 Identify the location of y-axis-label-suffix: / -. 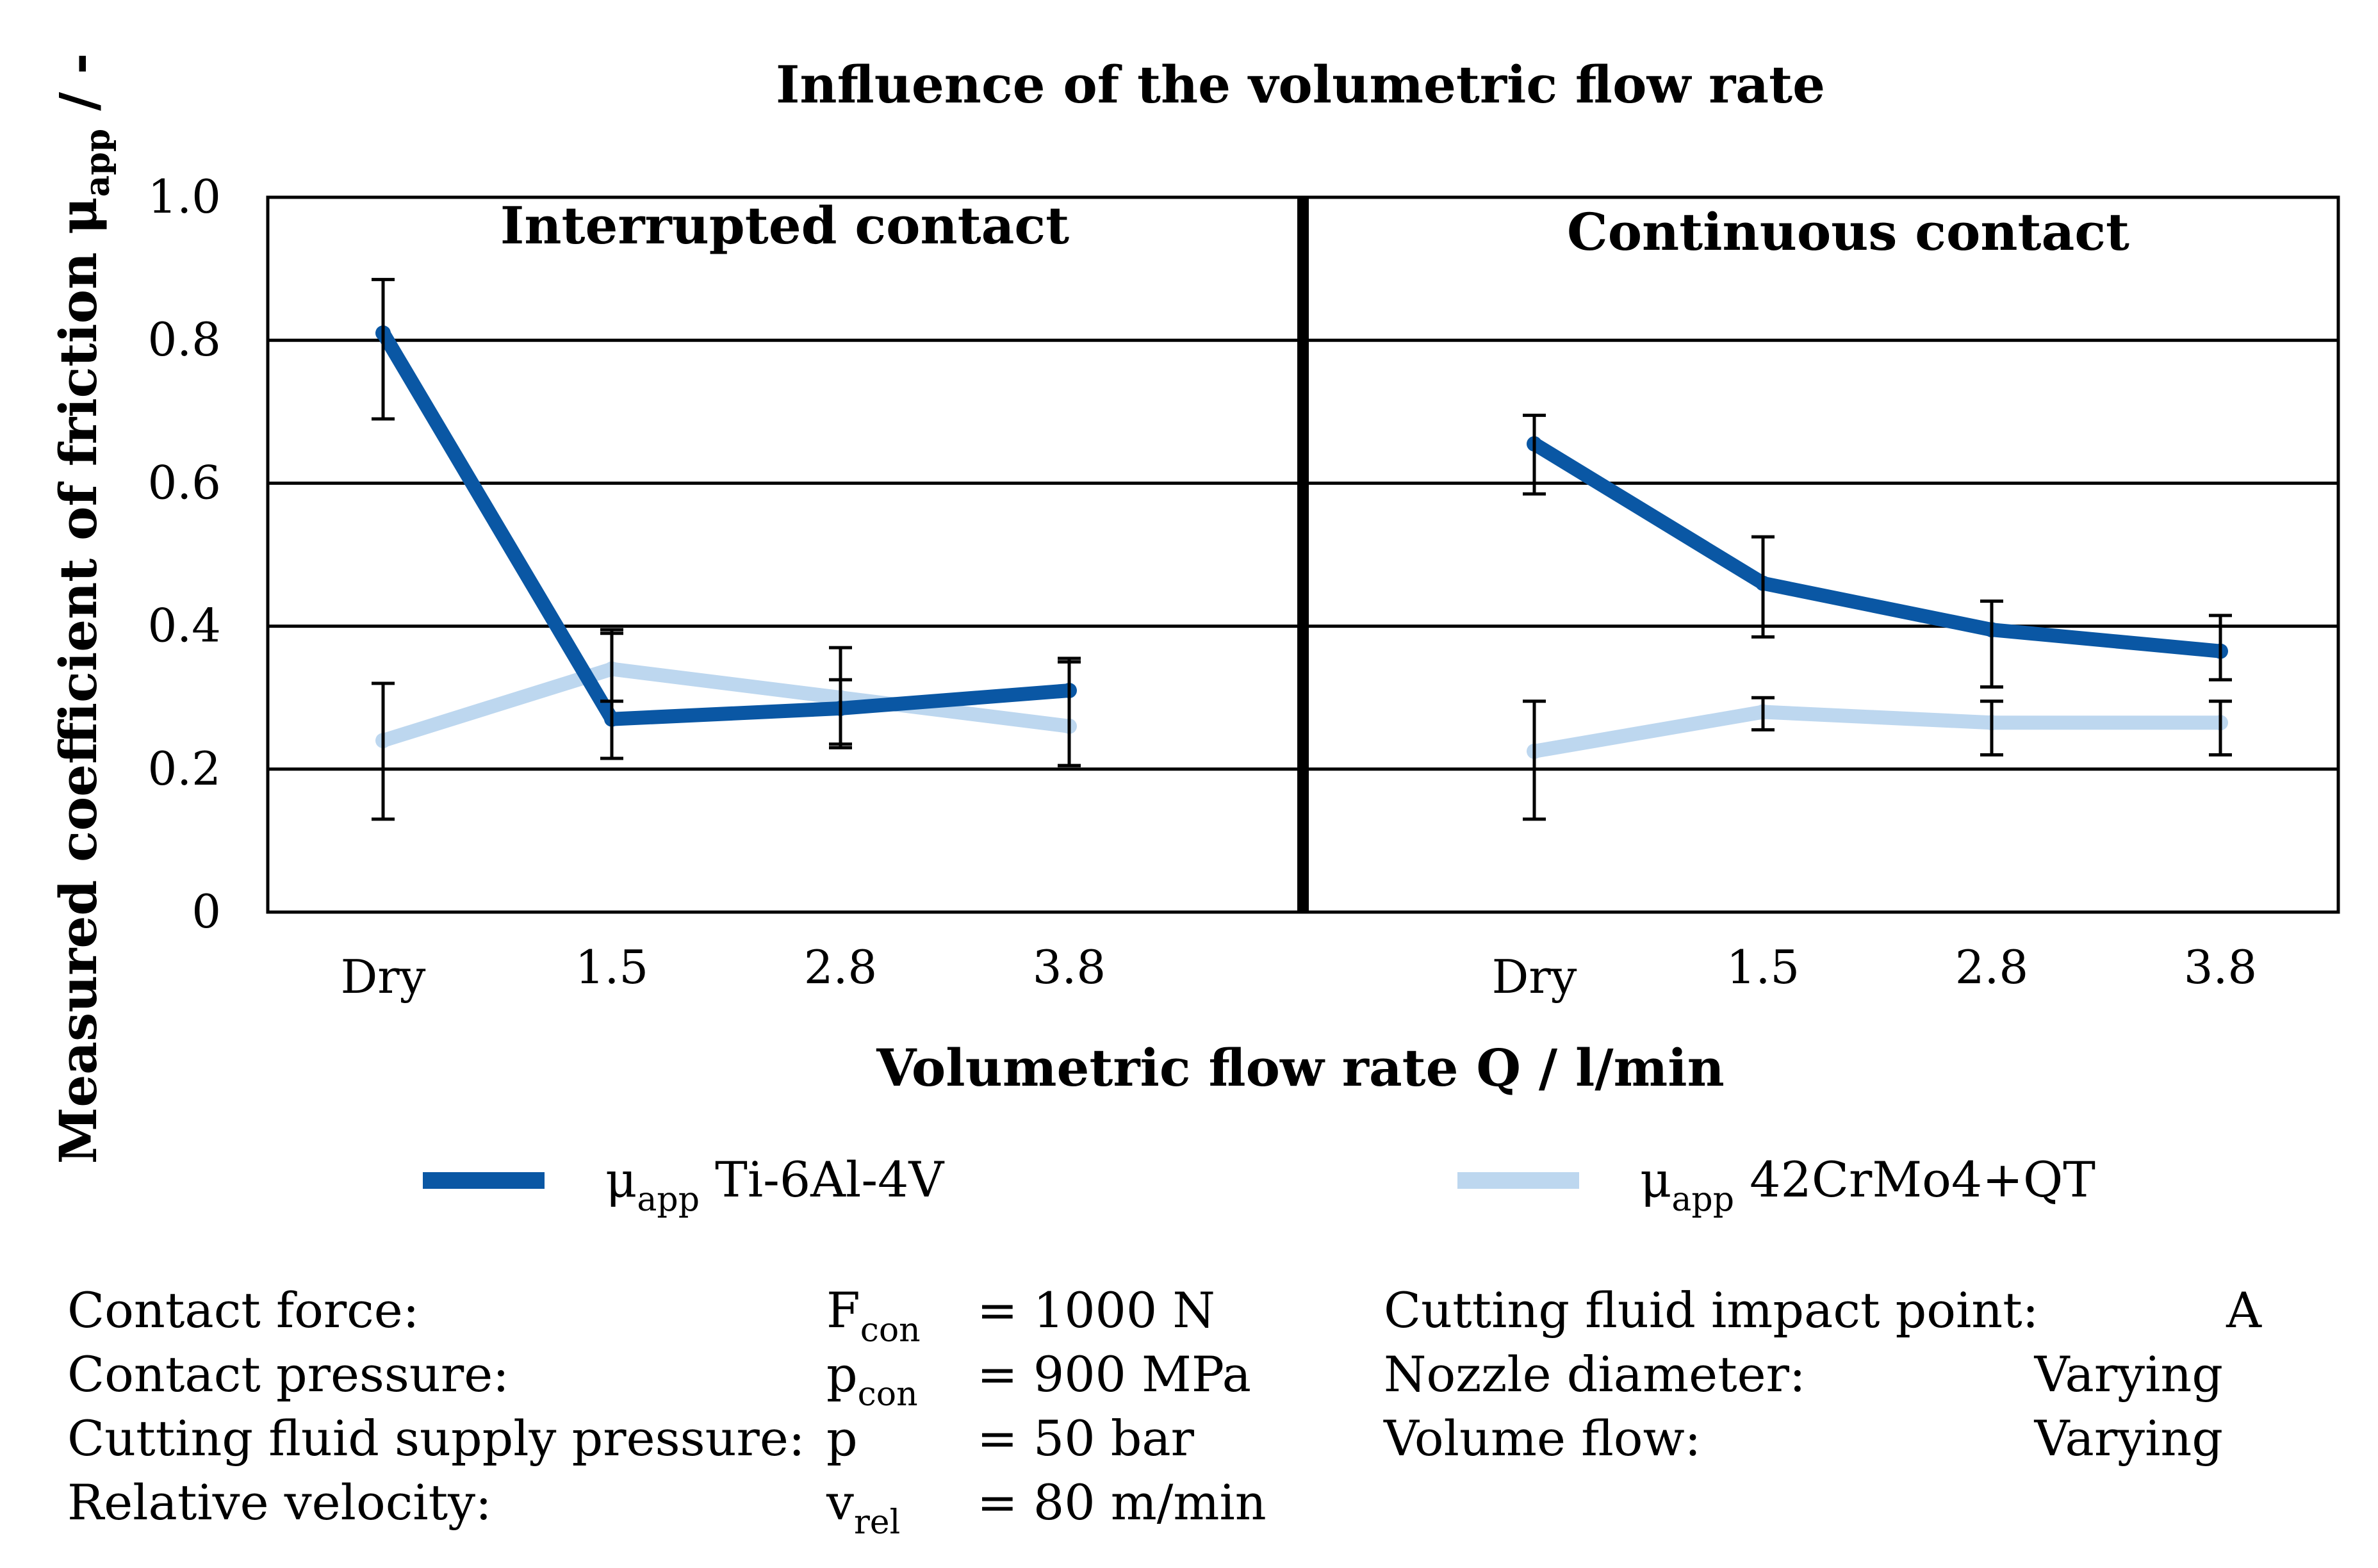
(78, 91).